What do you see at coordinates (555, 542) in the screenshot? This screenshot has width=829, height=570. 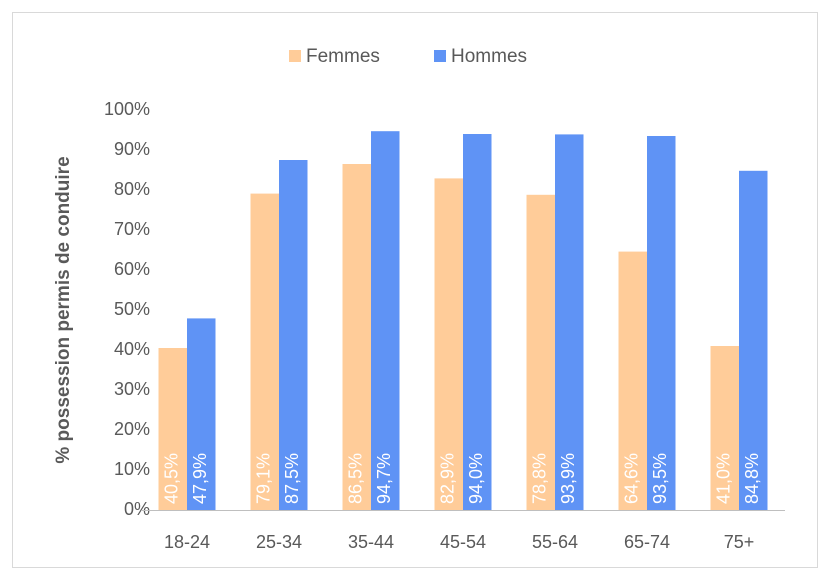 I see `x-tick-label: 55-64` at bounding box center [555, 542].